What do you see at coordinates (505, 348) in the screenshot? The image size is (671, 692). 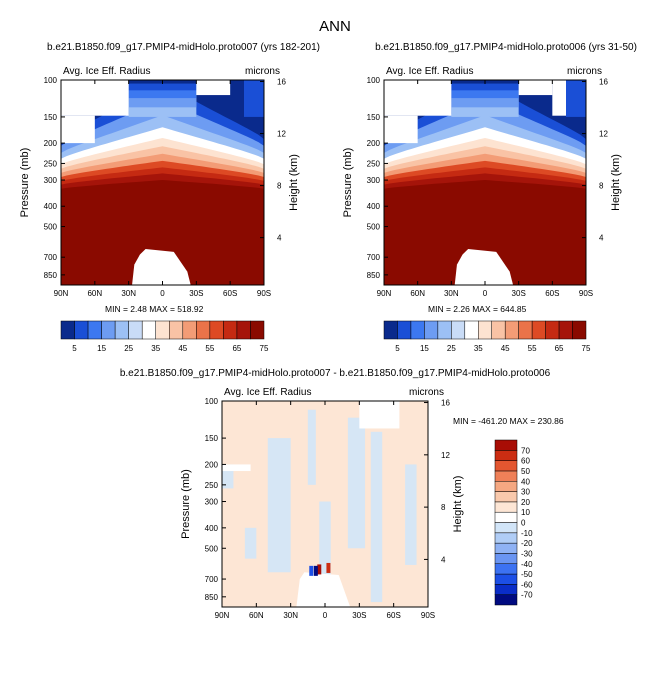 I see `colorbar-label: 45` at bounding box center [505, 348].